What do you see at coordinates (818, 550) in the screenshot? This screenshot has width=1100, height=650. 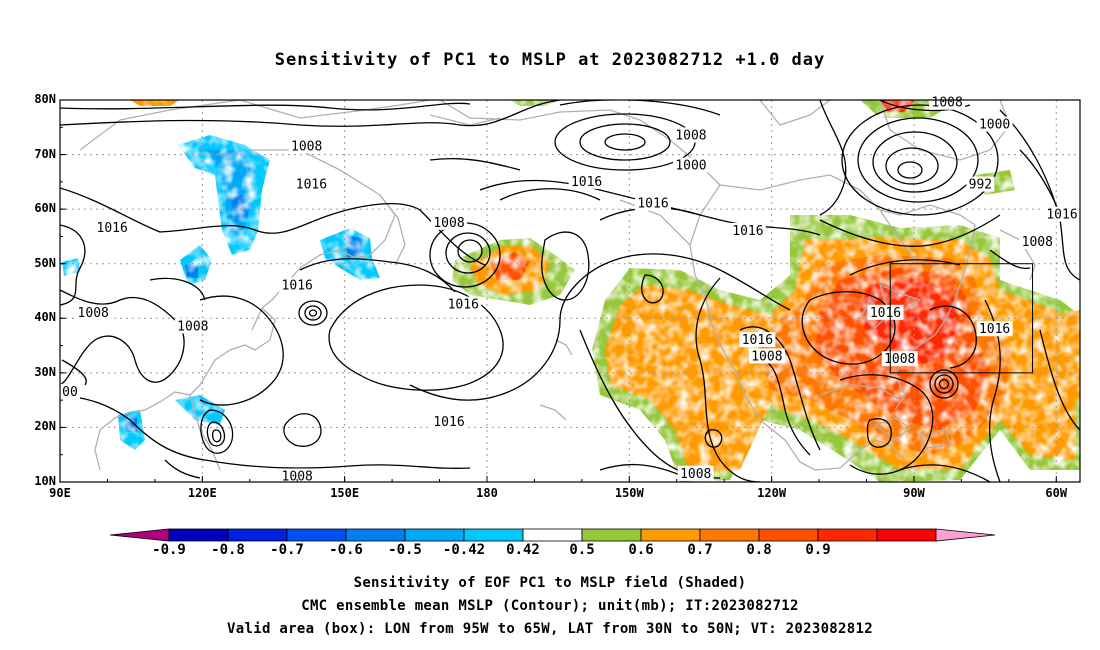 I see `colorbar-label: 0.9` at bounding box center [818, 550].